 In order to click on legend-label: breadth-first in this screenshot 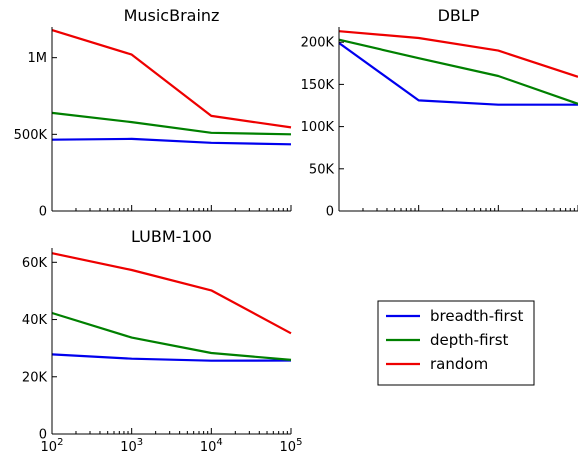, I will do `click(477, 316)`.